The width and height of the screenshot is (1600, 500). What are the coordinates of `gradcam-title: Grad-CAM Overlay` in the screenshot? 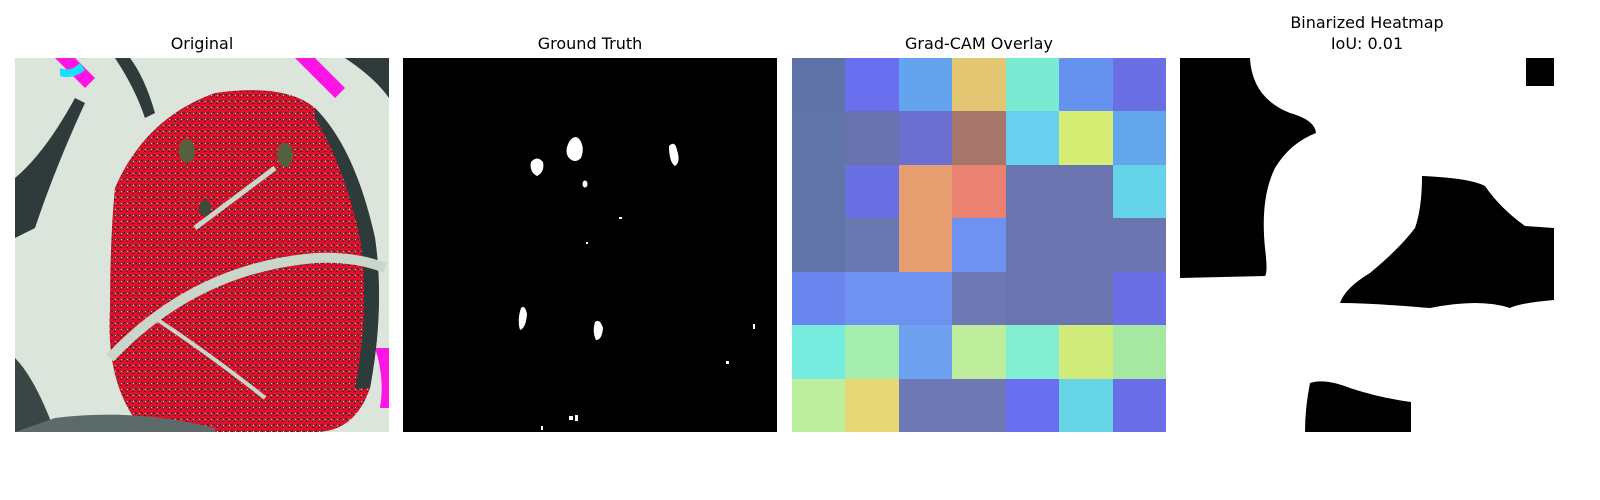 It's located at (979, 43).